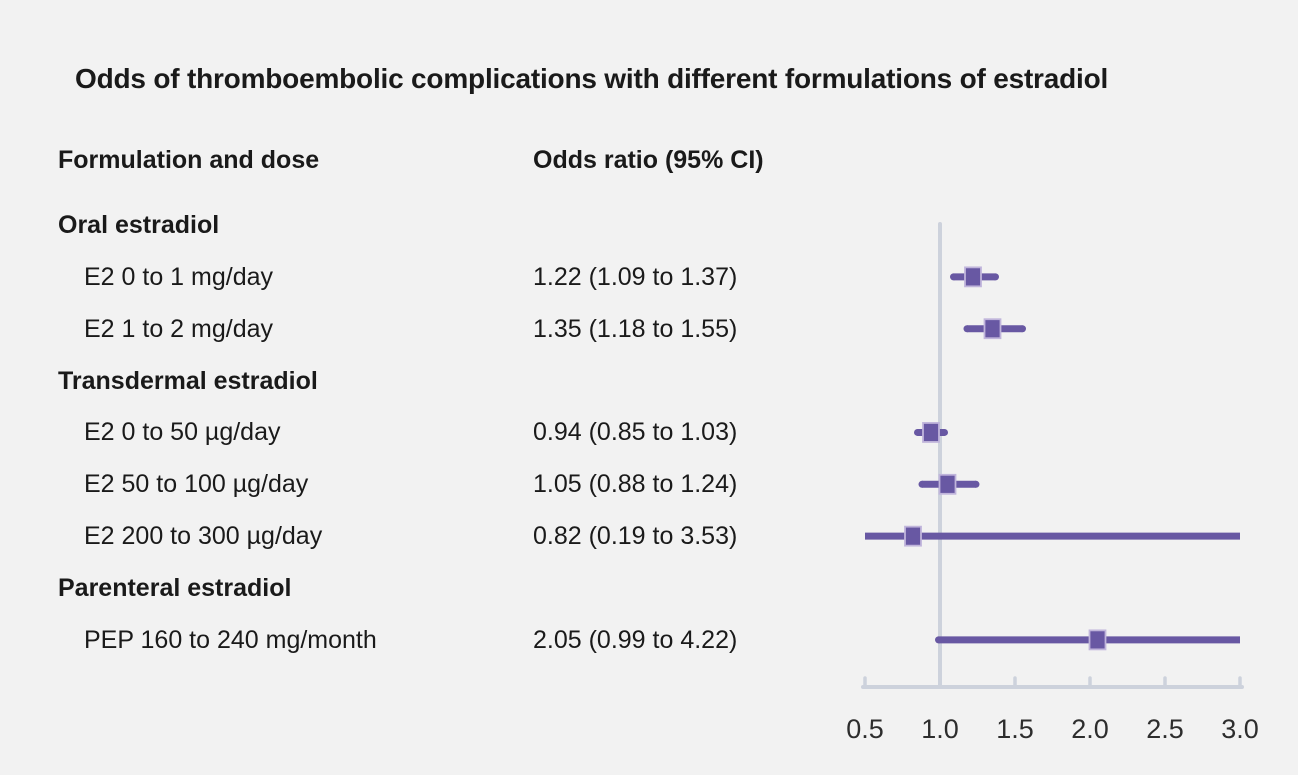  What do you see at coordinates (865, 729) in the screenshot?
I see `x-tick-label: 0.5` at bounding box center [865, 729].